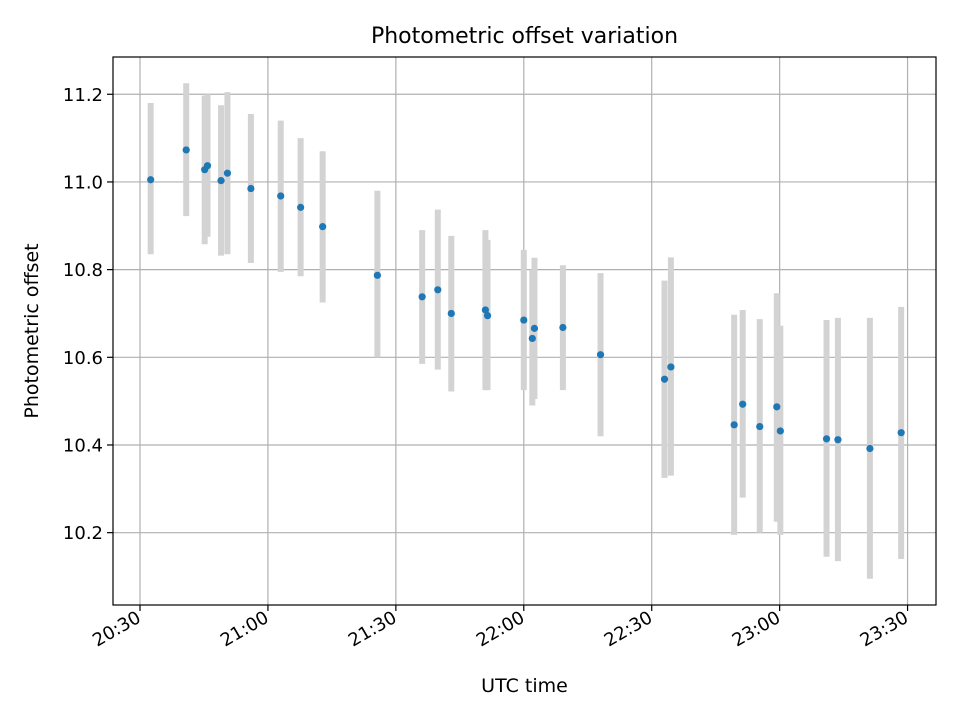 The image size is (960, 720). What do you see at coordinates (88, 314) in the screenshot?
I see `y-axis: 10.2 10.4 10.6 10.8 11.0 11.2` at bounding box center [88, 314].